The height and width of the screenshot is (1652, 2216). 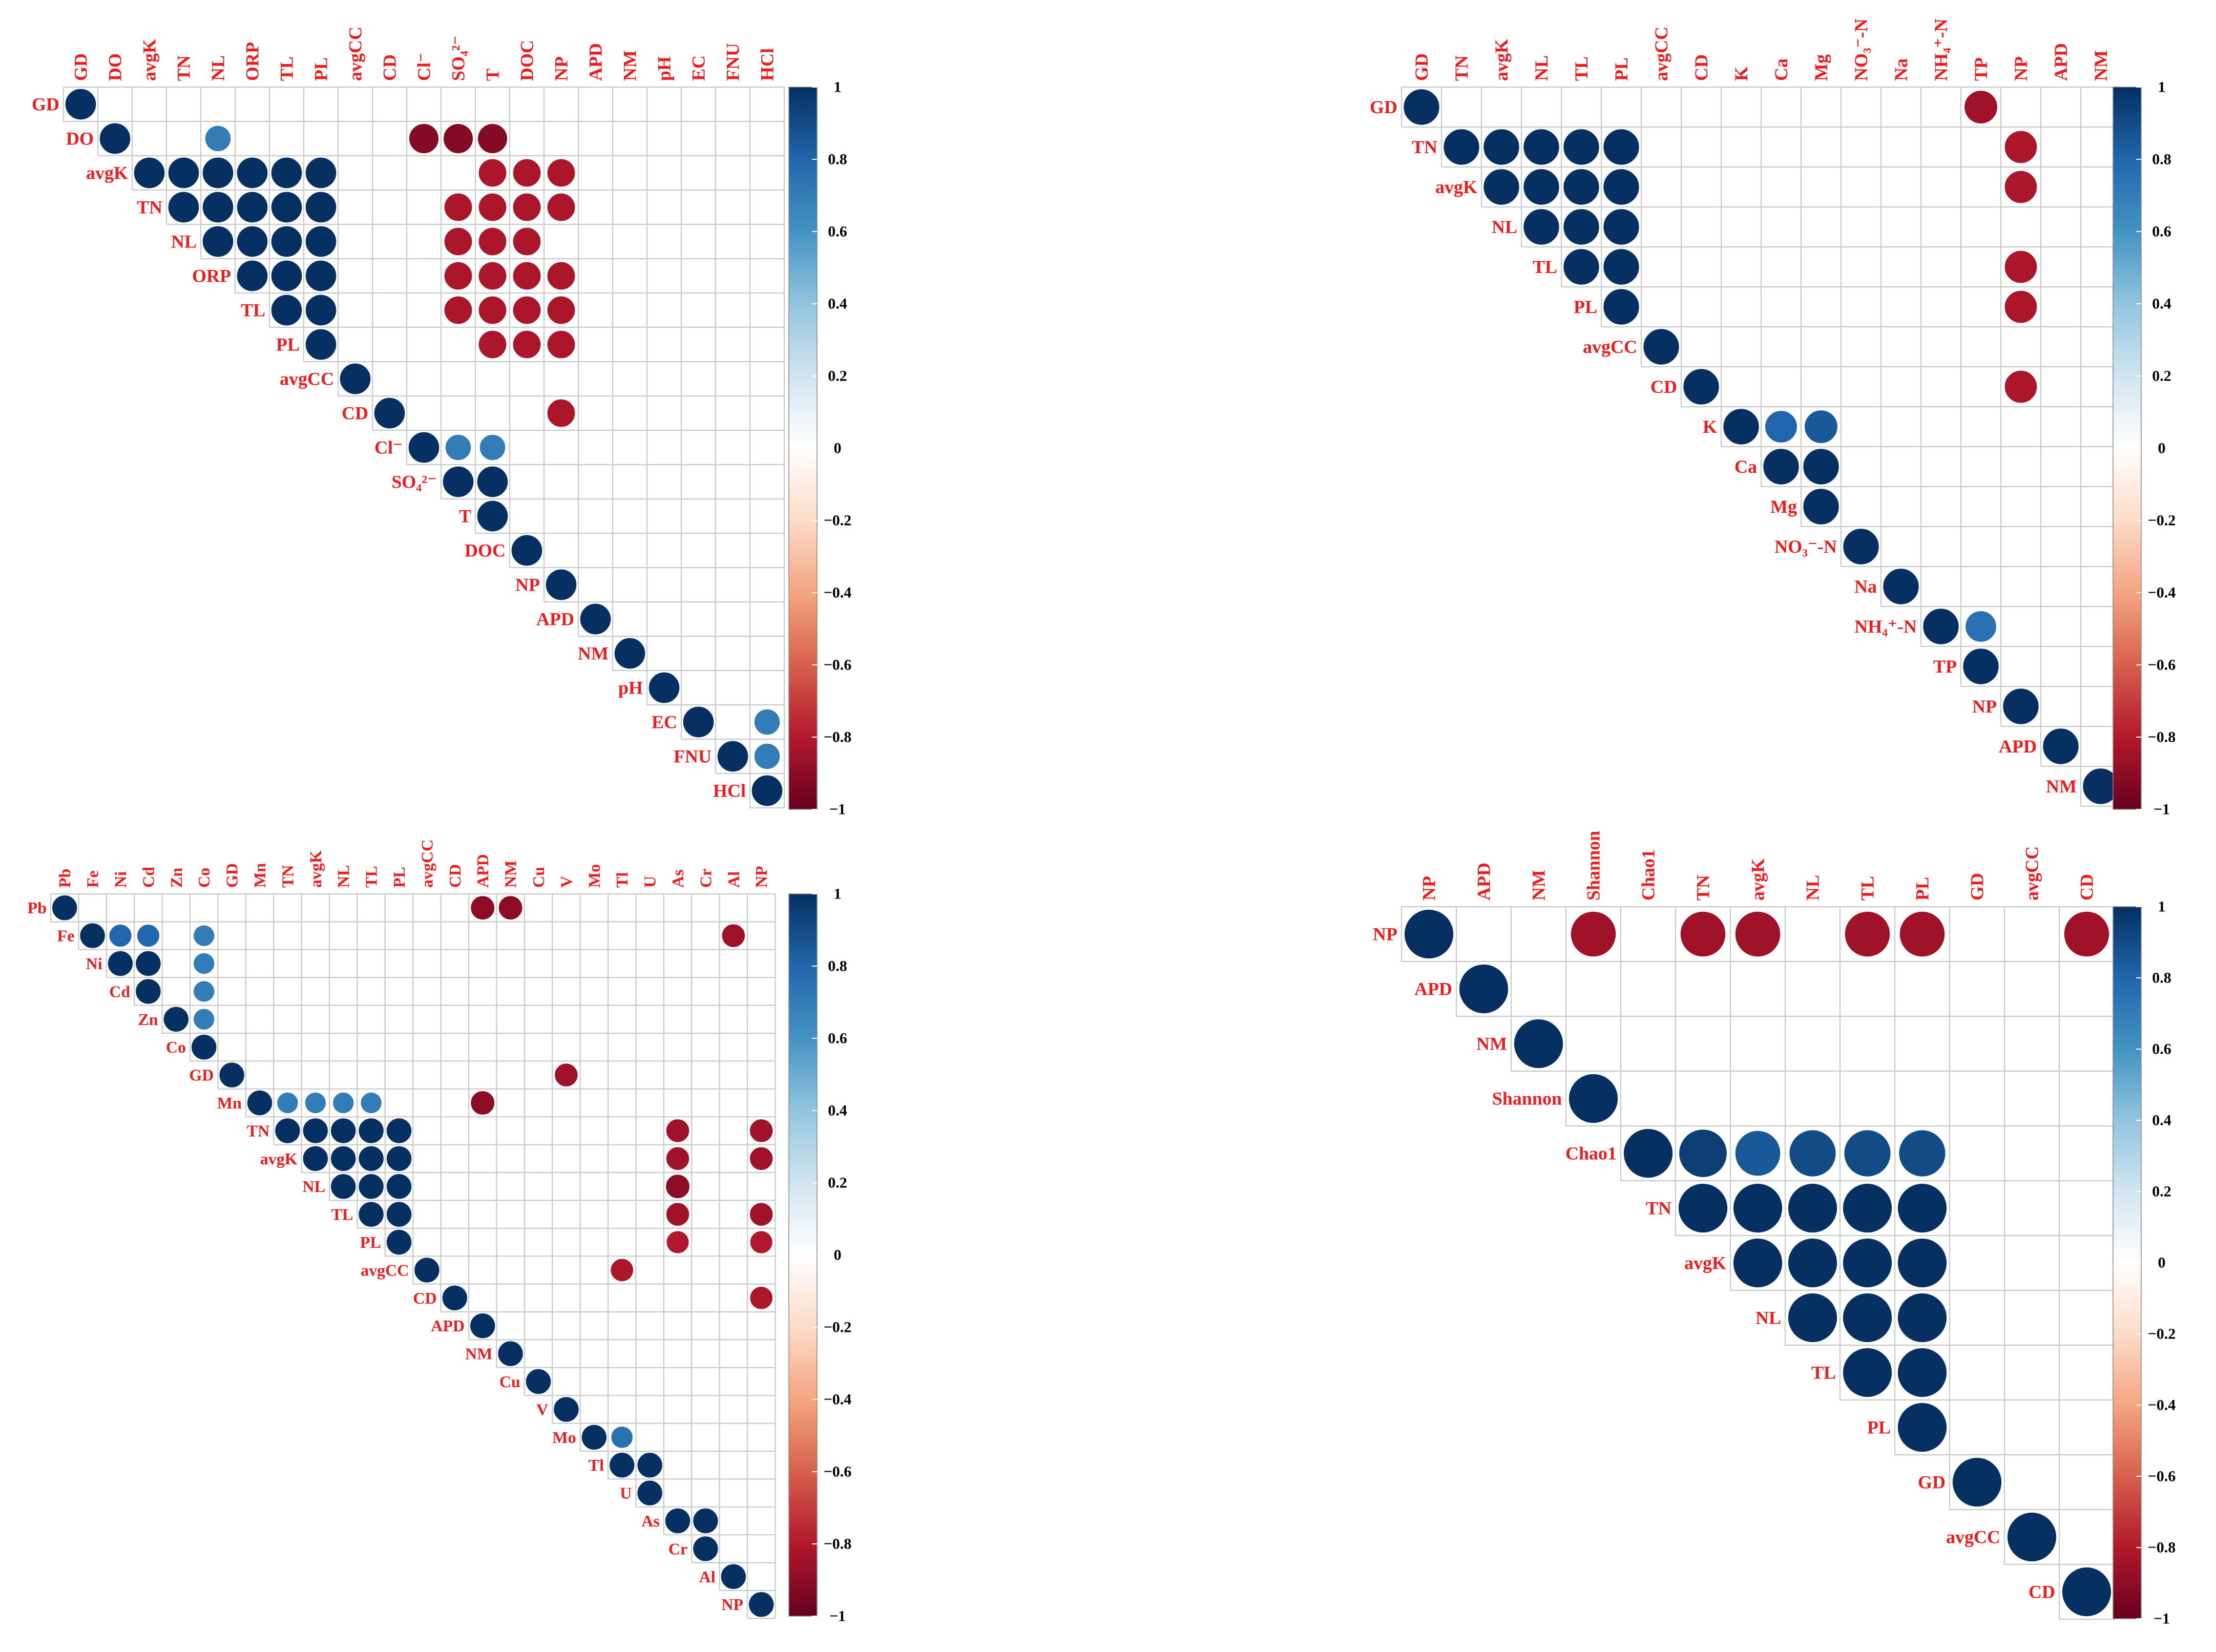 I want to click on row-label-cd: CD, so click(x=355, y=413).